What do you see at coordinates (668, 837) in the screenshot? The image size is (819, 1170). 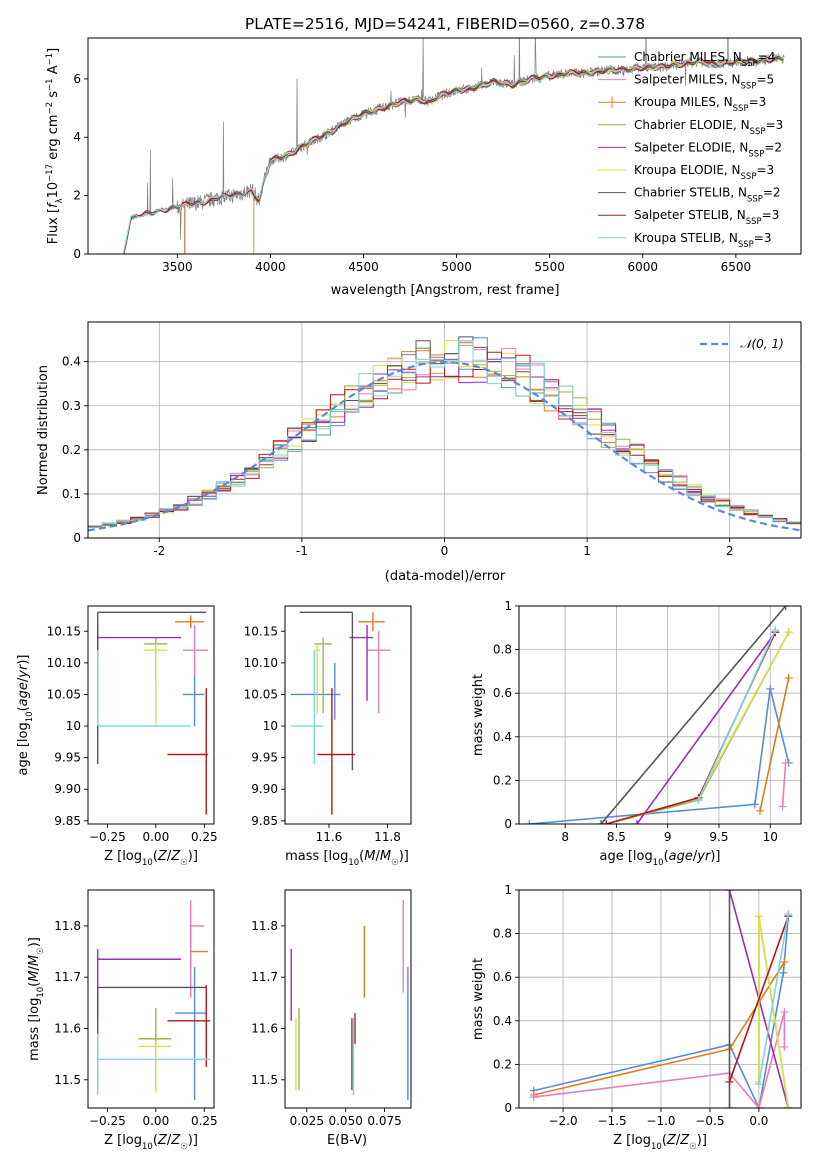 I see `x-tick-label: 9` at bounding box center [668, 837].